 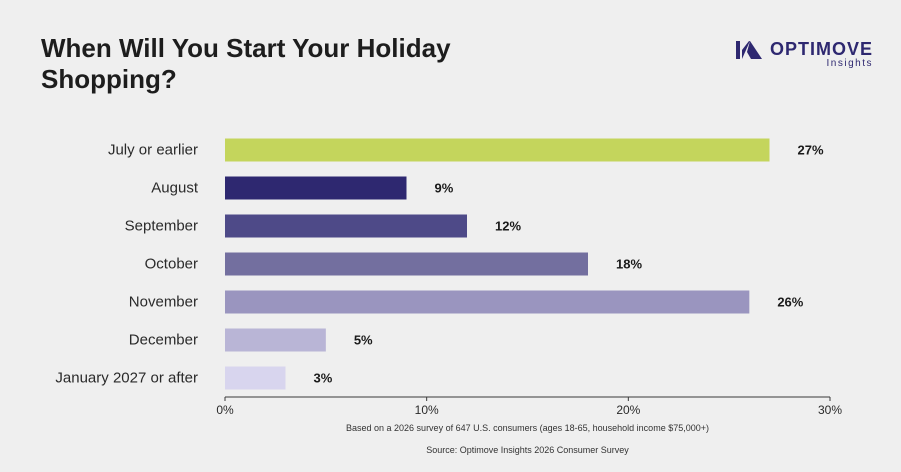 I want to click on category-label: October, so click(x=171, y=264).